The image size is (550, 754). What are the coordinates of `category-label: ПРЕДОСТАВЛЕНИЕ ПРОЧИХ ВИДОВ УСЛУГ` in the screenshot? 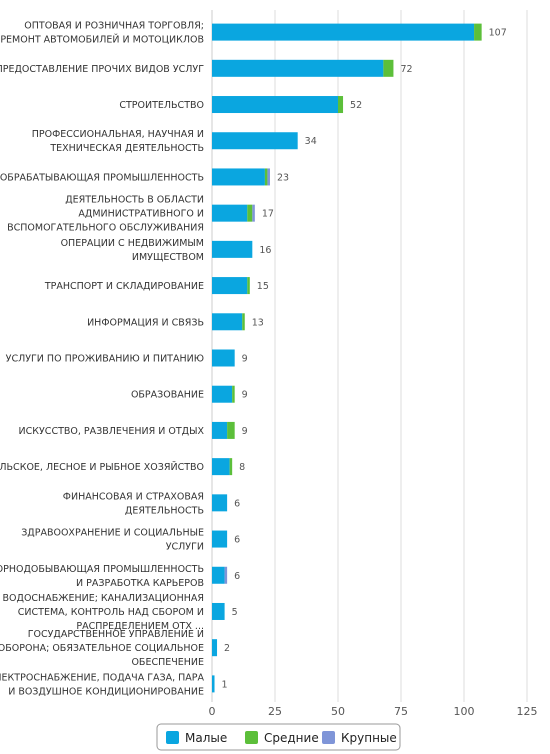 It's located at (102, 69).